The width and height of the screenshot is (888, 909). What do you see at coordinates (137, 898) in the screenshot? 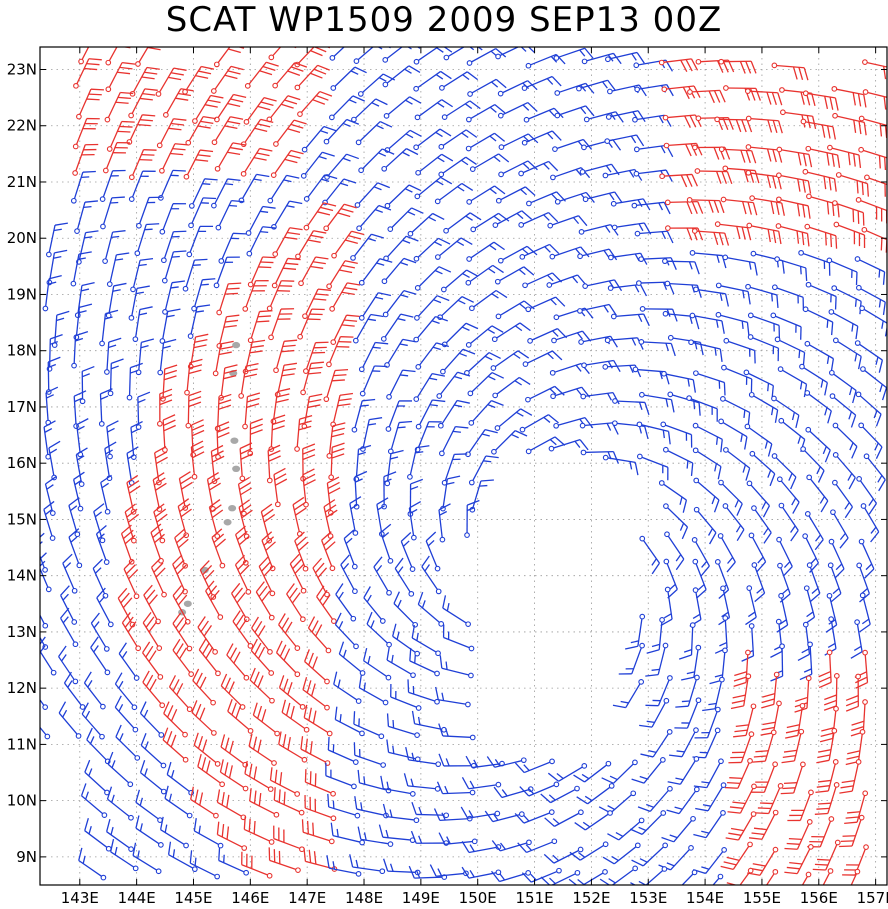
I see `lon-tick-label: 144E` at bounding box center [137, 898].